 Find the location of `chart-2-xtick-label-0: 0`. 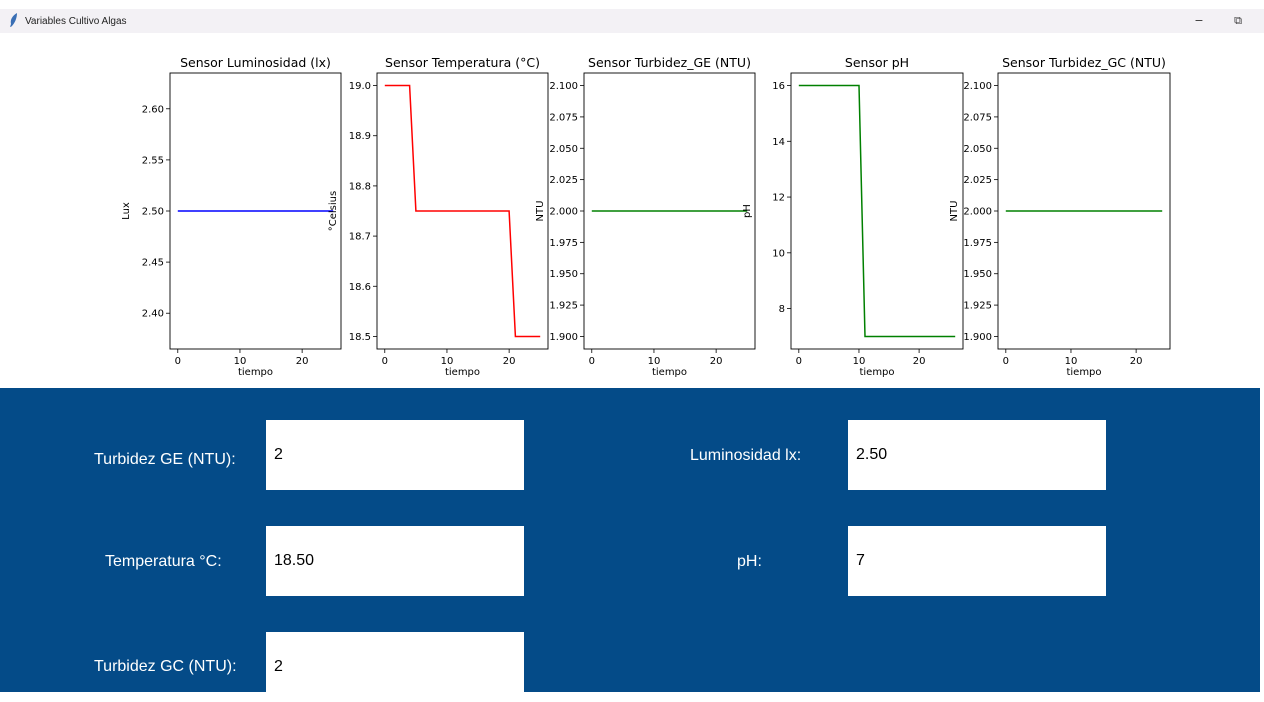

chart-2-xtick-label-0: 0 is located at coordinates (385, 361).